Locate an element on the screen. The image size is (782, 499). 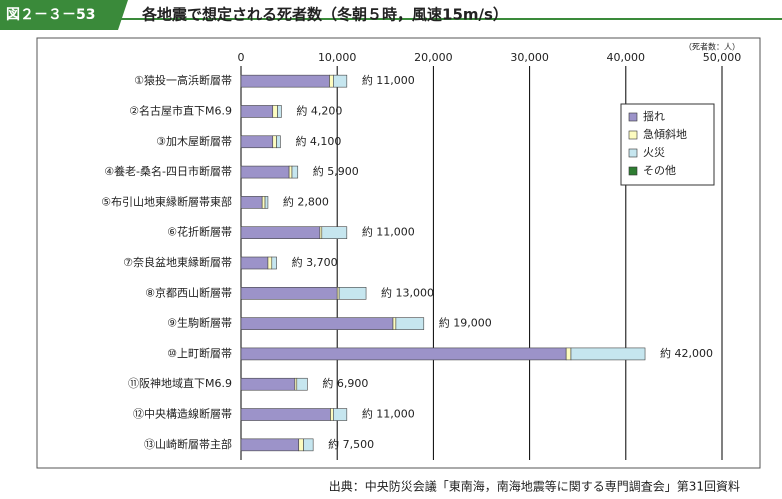
y-tick-label: ⑪阪神地域直下M6.9 is located at coordinates (180, 383).